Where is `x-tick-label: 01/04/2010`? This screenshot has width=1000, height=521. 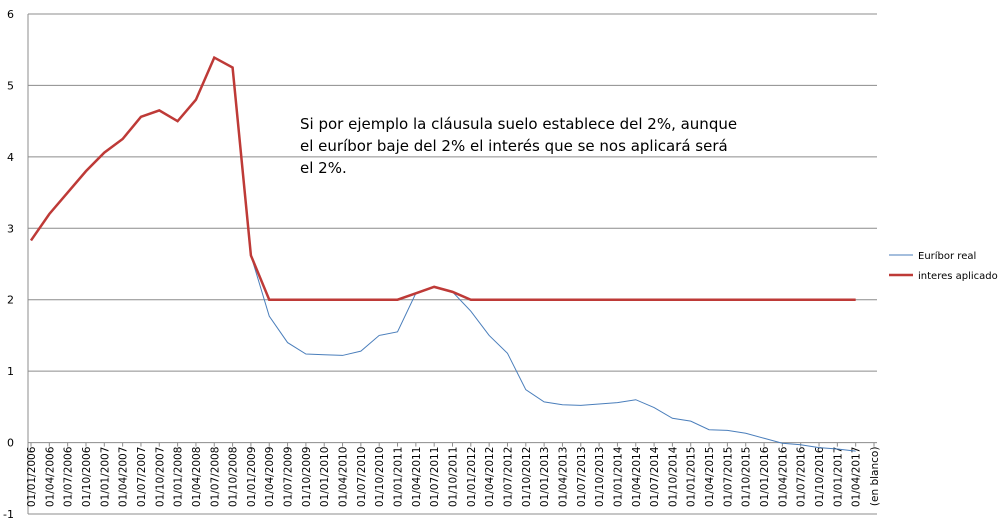 x-tick-label: 01/04/2010 is located at coordinates (344, 477).